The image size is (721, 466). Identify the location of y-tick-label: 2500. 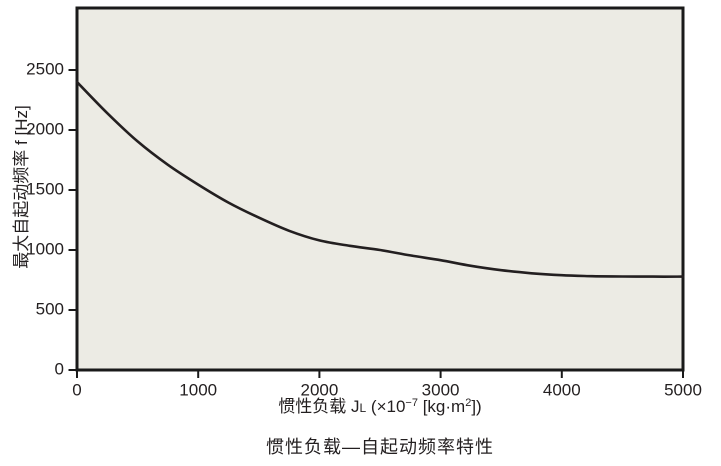
(45, 68).